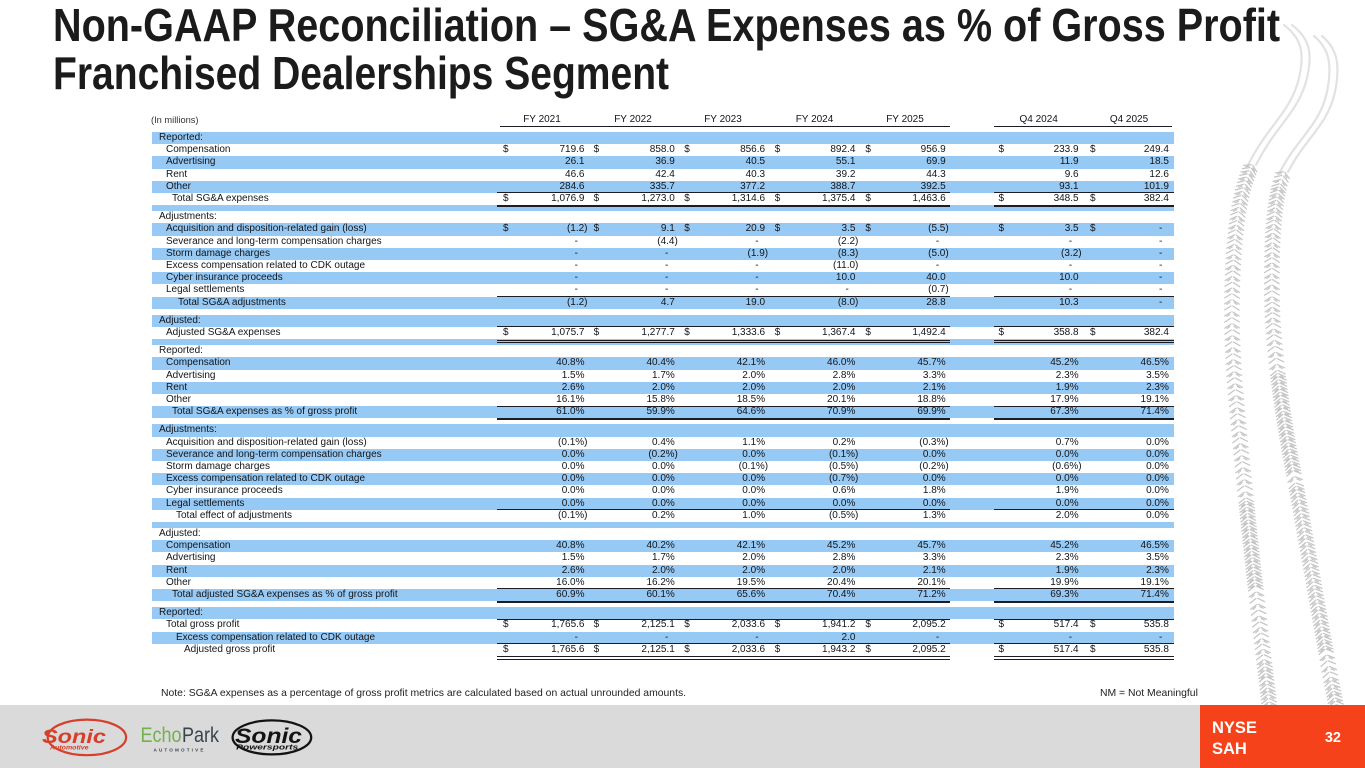 Image resolution: width=1365 pixels, height=768 pixels. I want to click on svg-text: Park, so click(200, 735).